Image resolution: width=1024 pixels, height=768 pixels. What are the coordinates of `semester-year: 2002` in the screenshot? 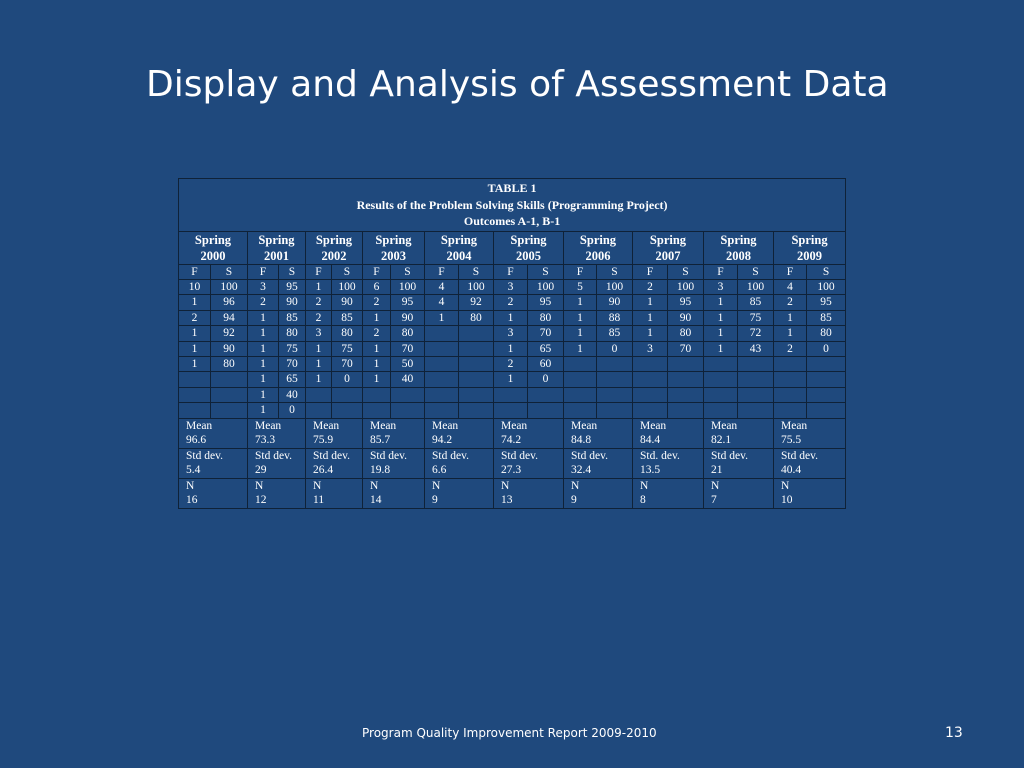 It's located at (334, 255).